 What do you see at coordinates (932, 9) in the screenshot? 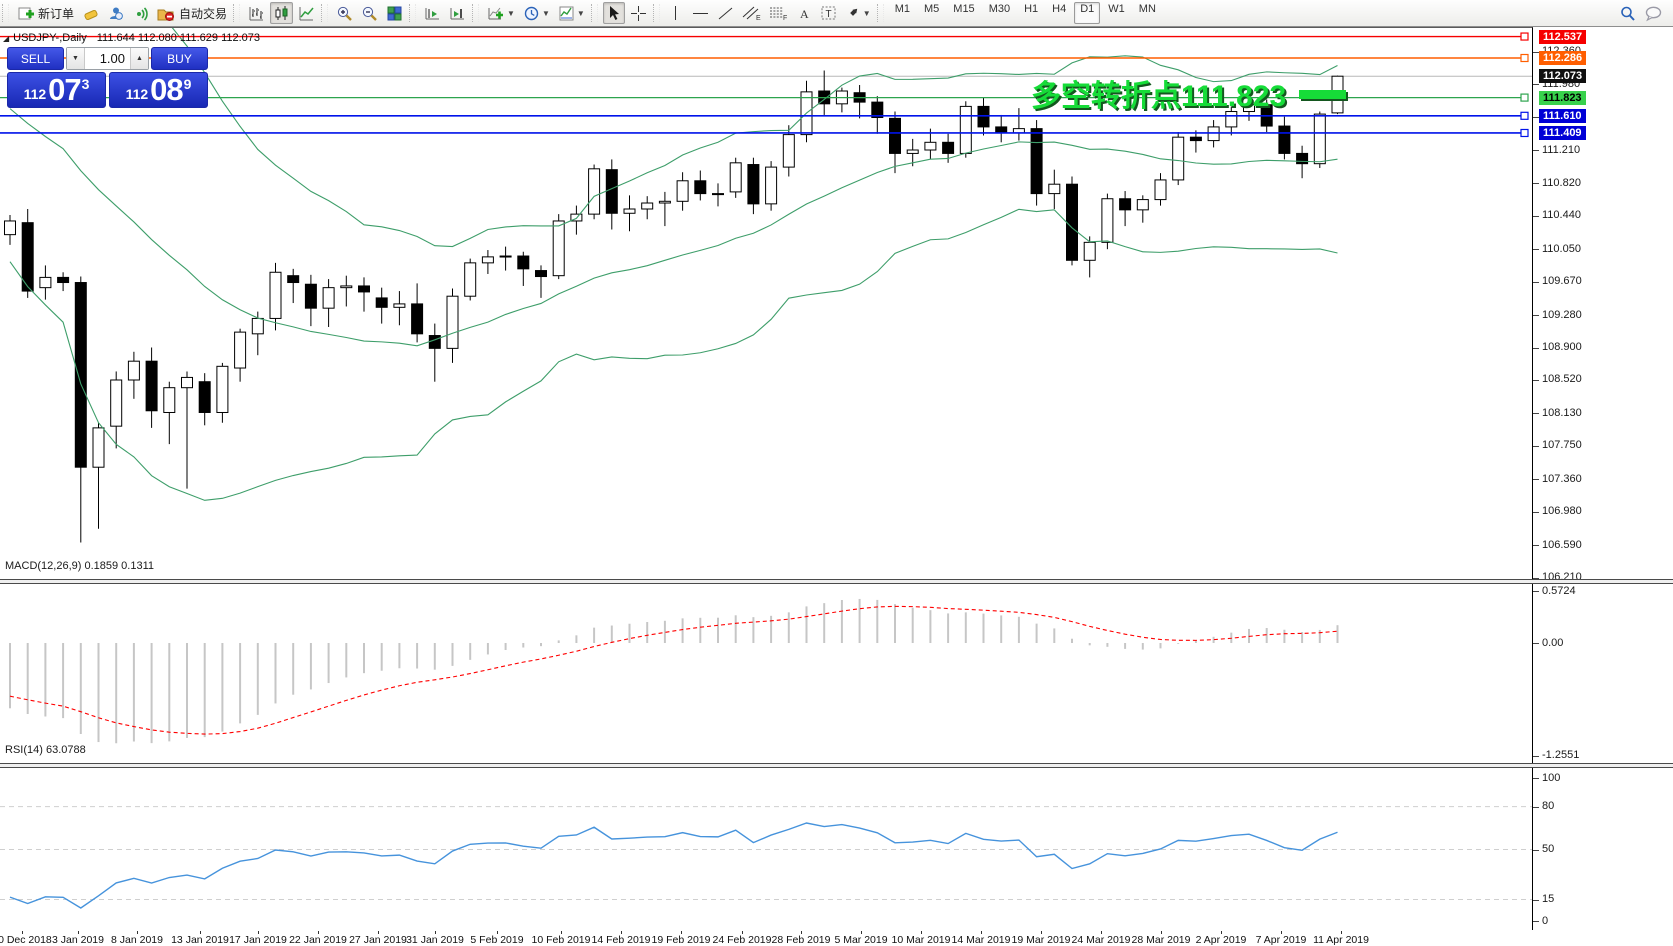
I see `timeframe-m5-button: M5` at bounding box center [932, 9].